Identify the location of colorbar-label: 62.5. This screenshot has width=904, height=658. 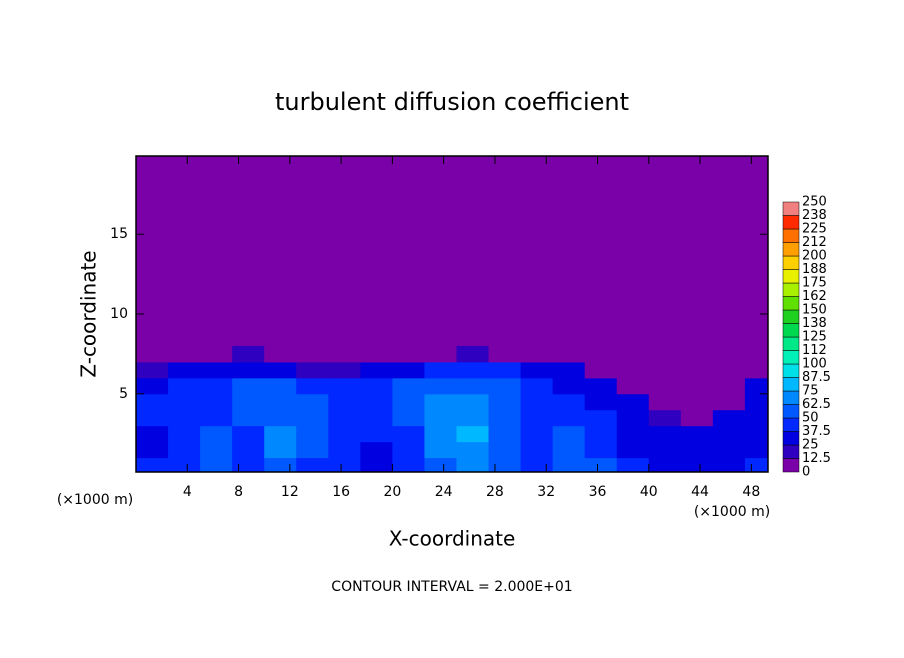
(816, 404).